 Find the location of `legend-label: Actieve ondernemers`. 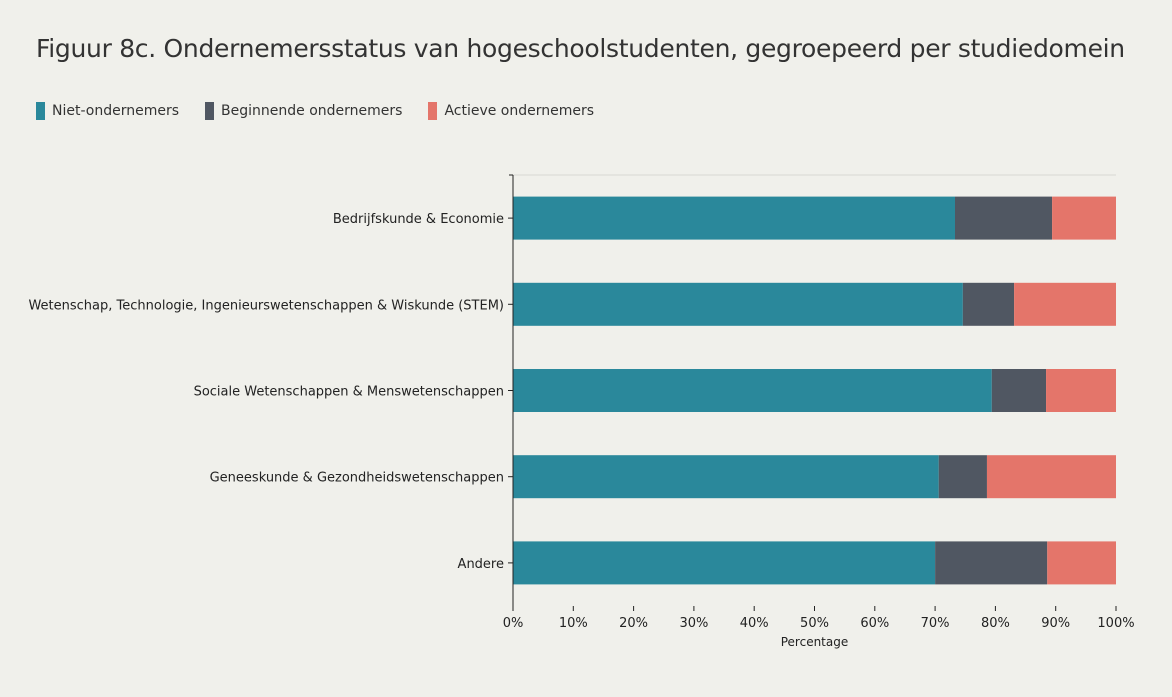

legend-label: Actieve ondernemers is located at coordinates (519, 111).